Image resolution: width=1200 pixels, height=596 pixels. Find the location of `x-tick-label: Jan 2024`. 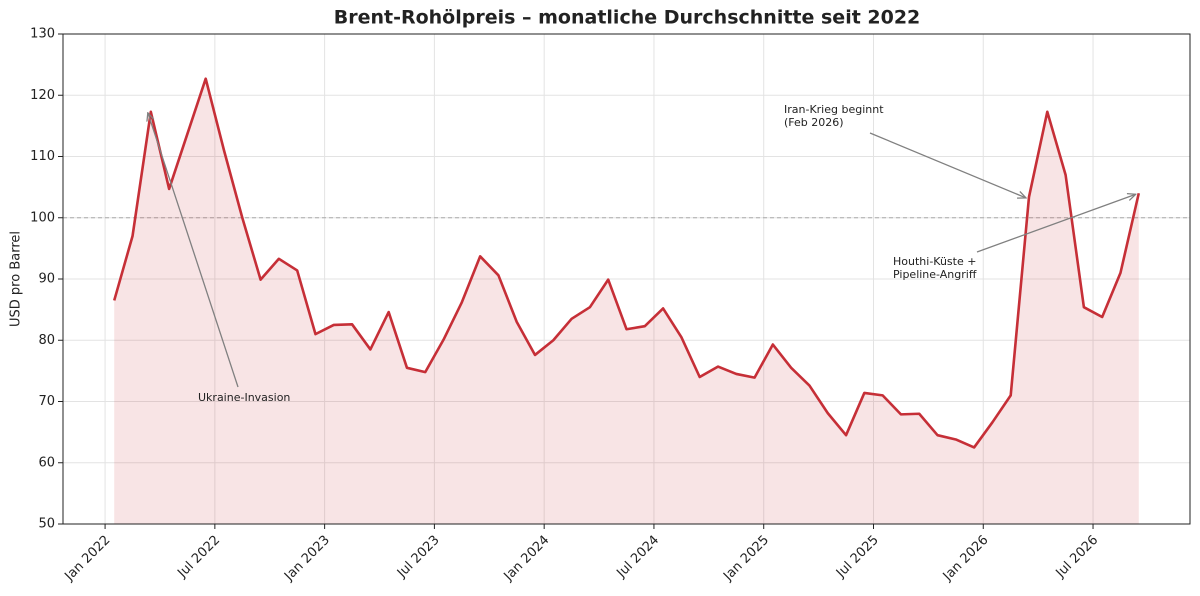

x-tick-label: Jan 2024 is located at coordinates (527, 559).